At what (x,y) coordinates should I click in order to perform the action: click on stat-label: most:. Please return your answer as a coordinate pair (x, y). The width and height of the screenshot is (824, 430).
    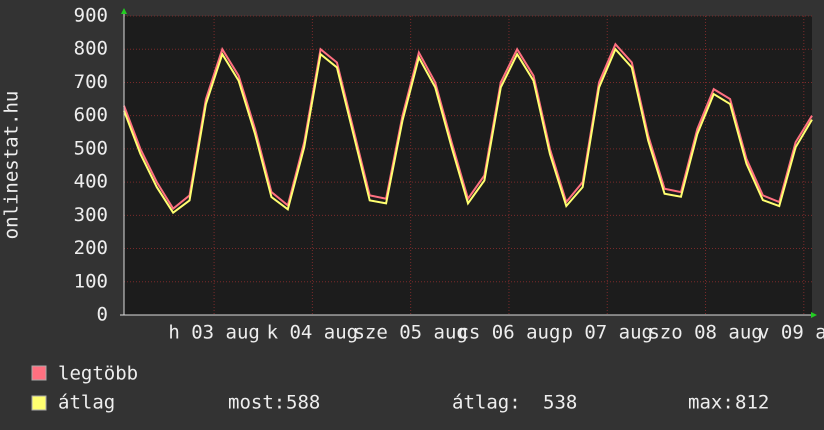
    Looking at the image, I should click on (256, 403).